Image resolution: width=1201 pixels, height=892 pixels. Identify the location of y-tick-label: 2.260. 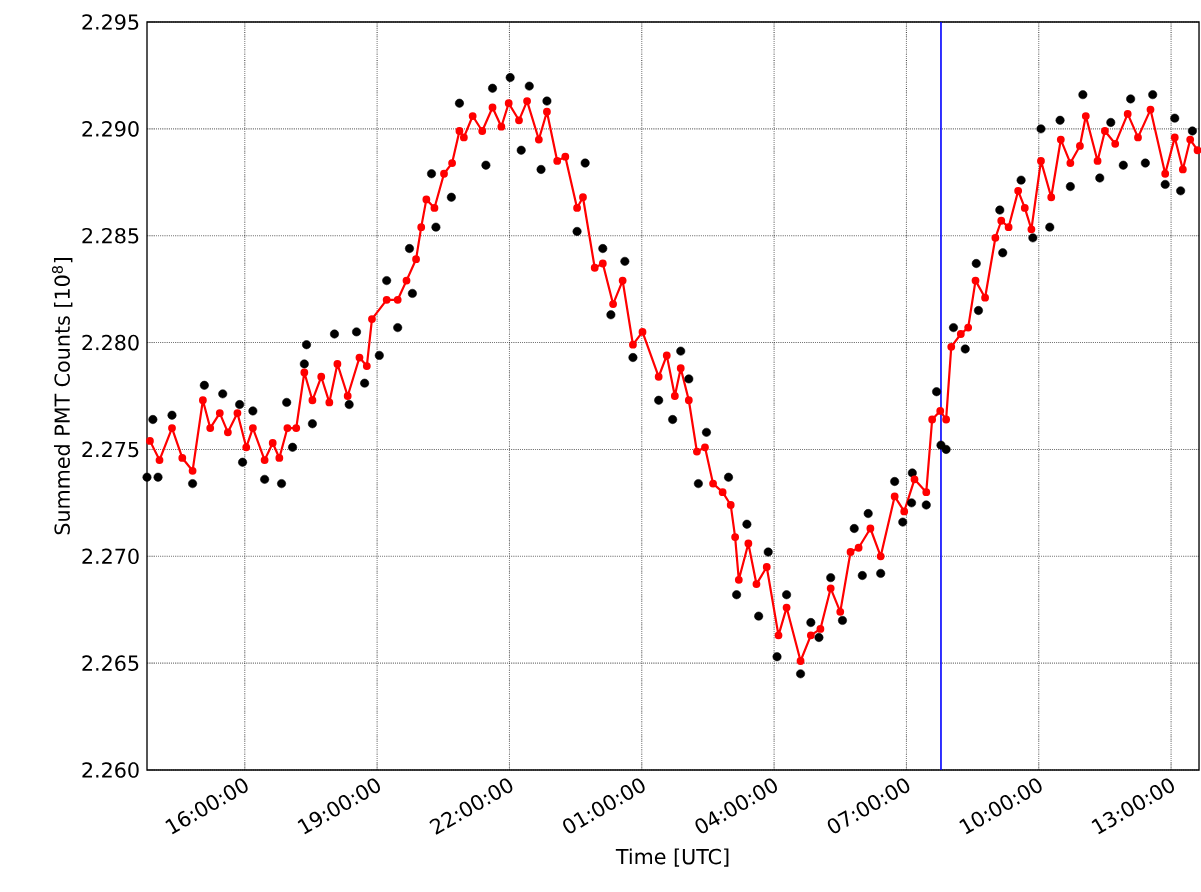
(110, 770).